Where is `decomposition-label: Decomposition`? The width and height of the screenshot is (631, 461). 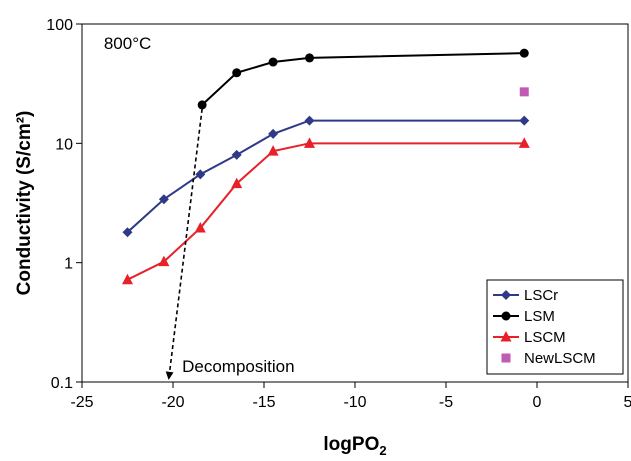
decomposition-label: Decomposition is located at coordinates (238, 366).